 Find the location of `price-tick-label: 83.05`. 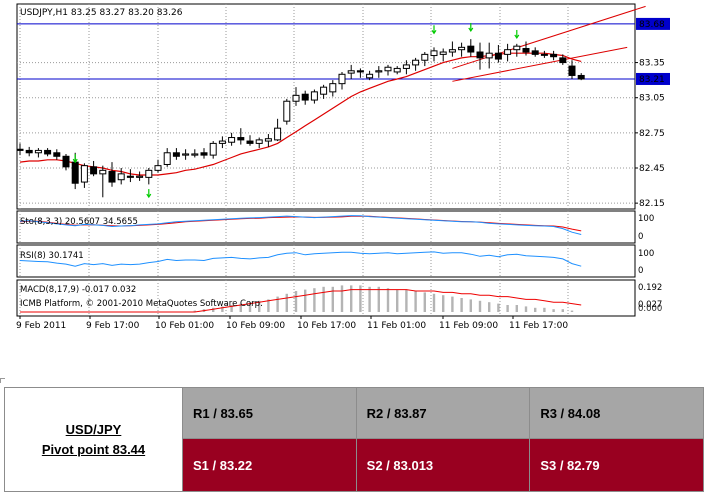

price-tick-label: 83.05 is located at coordinates (652, 99).